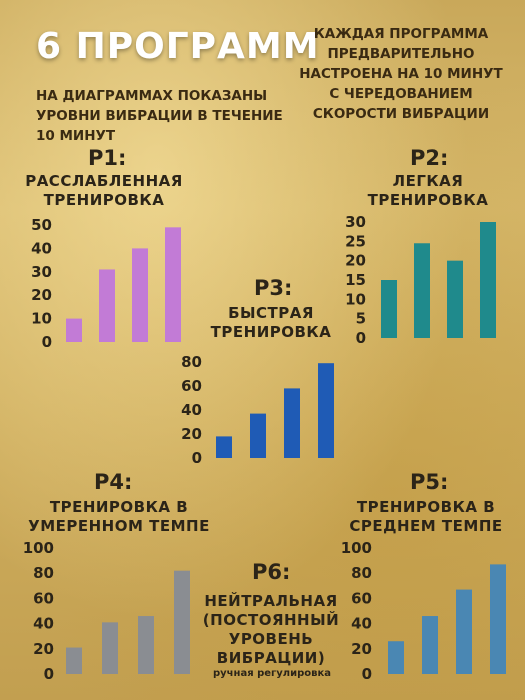  What do you see at coordinates (119, 516) in the screenshot?
I see `p4-desc: ТРЕНИРОВКА В УМЕРЕННОМ ТЕМПЕ` at bounding box center [119, 516].